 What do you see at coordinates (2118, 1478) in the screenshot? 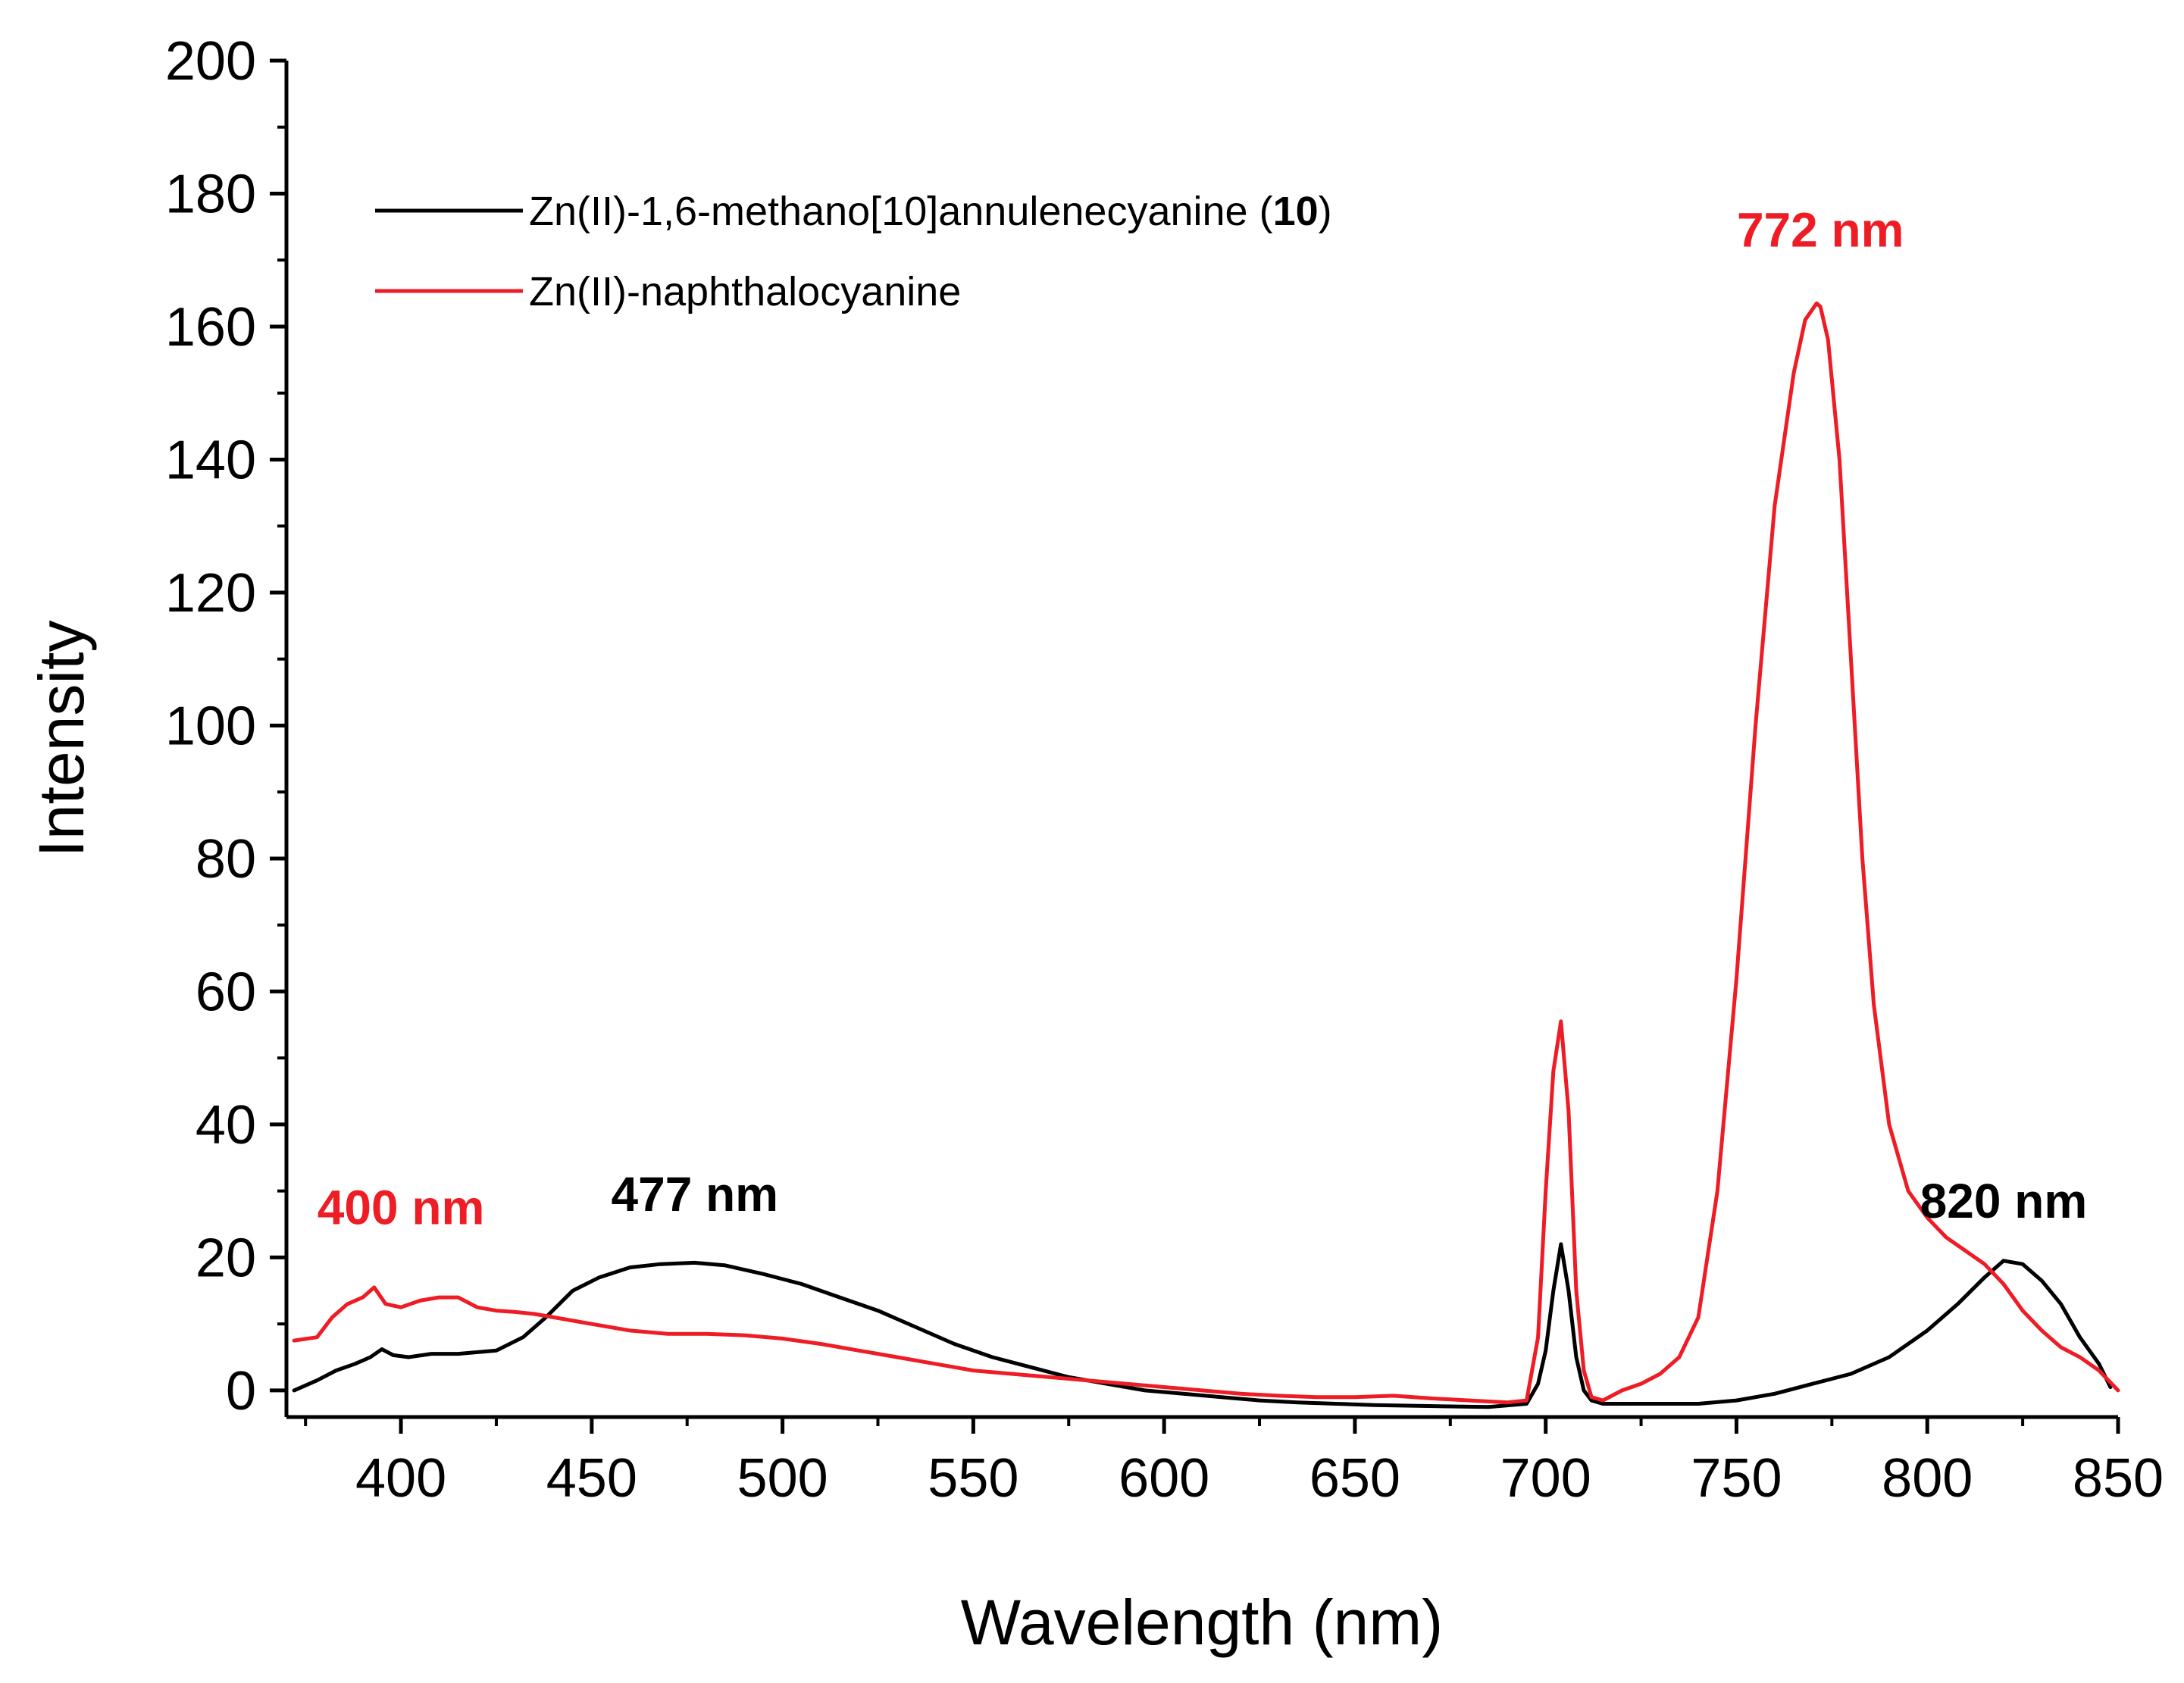
I see `x-tick-label: 850` at bounding box center [2118, 1478].